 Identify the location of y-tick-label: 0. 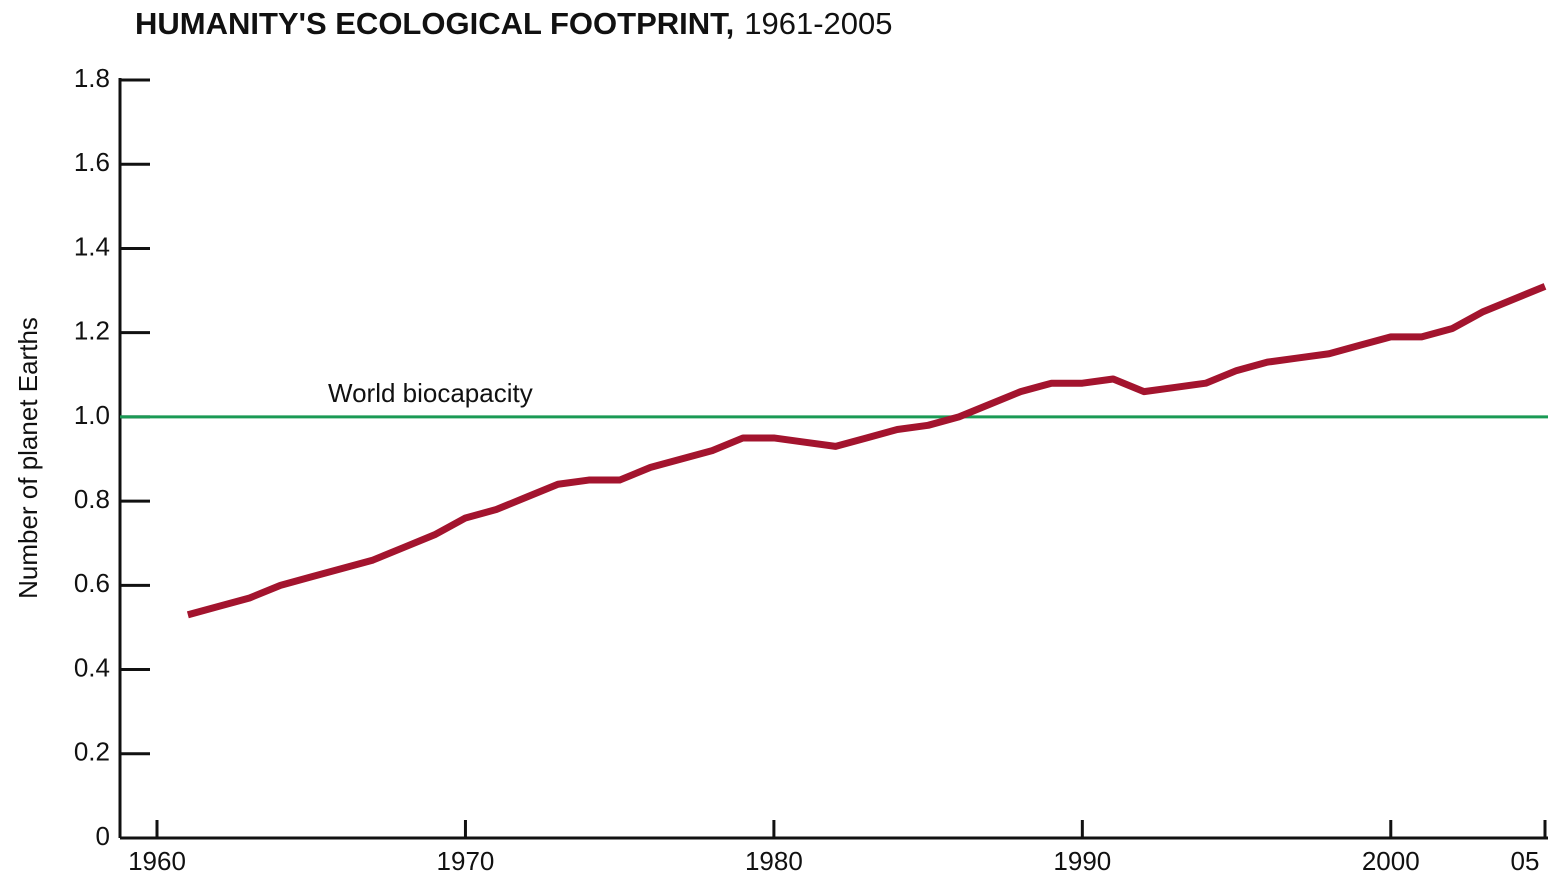
(103, 836).